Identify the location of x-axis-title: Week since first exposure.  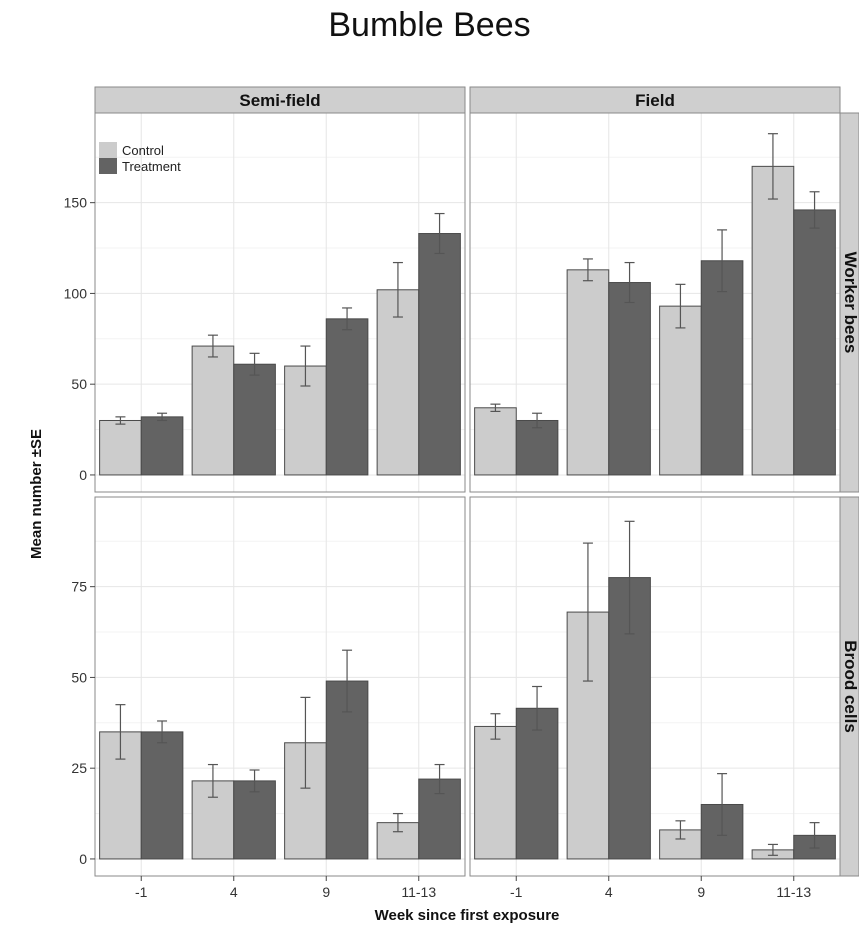
(467, 915).